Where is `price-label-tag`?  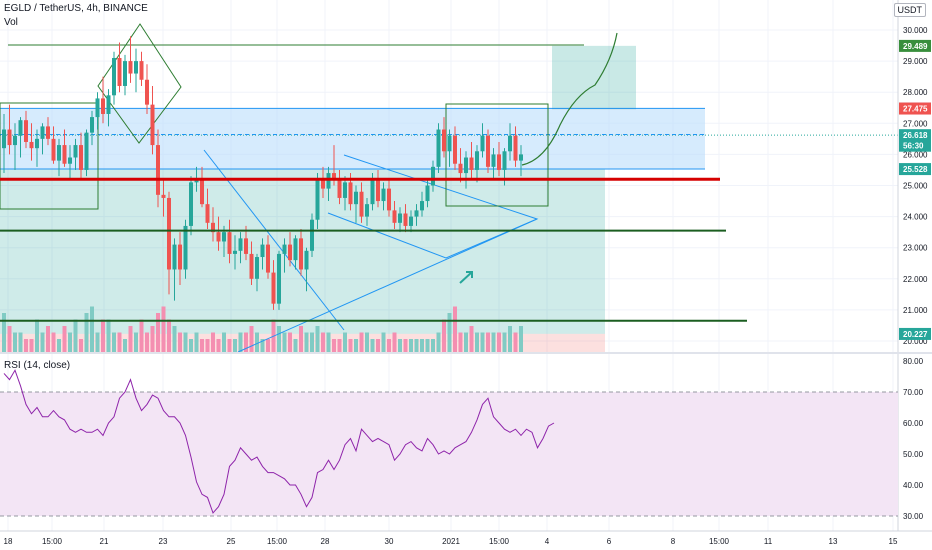
price-label-tag is located at coordinates (915, 135).